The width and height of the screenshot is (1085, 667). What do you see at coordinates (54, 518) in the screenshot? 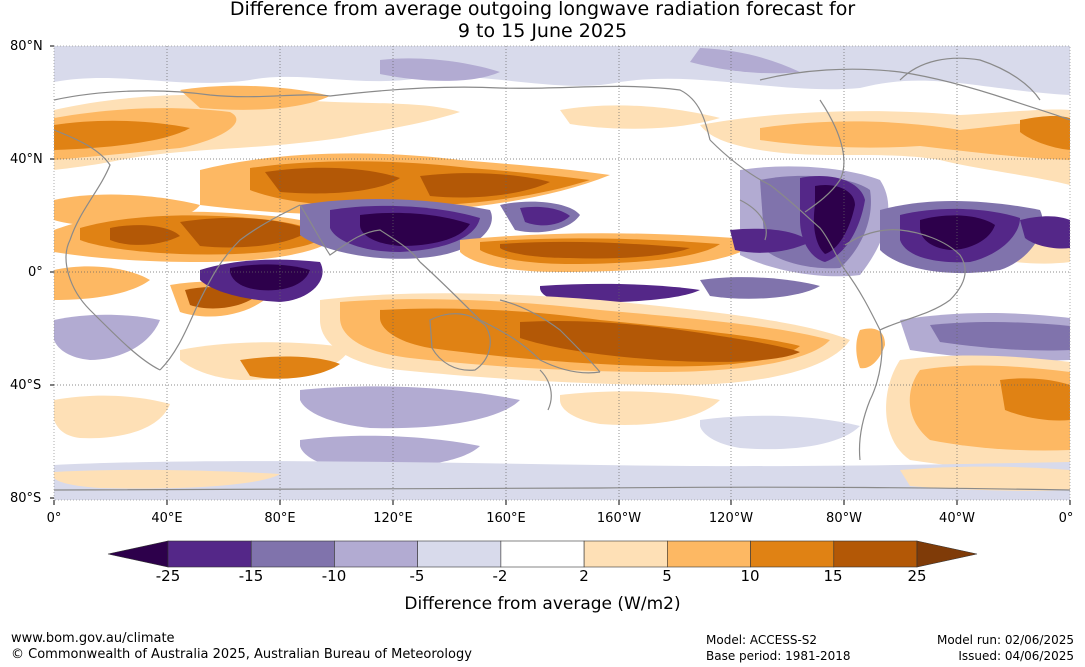
I see `lon-label-0-left: 0°` at bounding box center [54, 518].